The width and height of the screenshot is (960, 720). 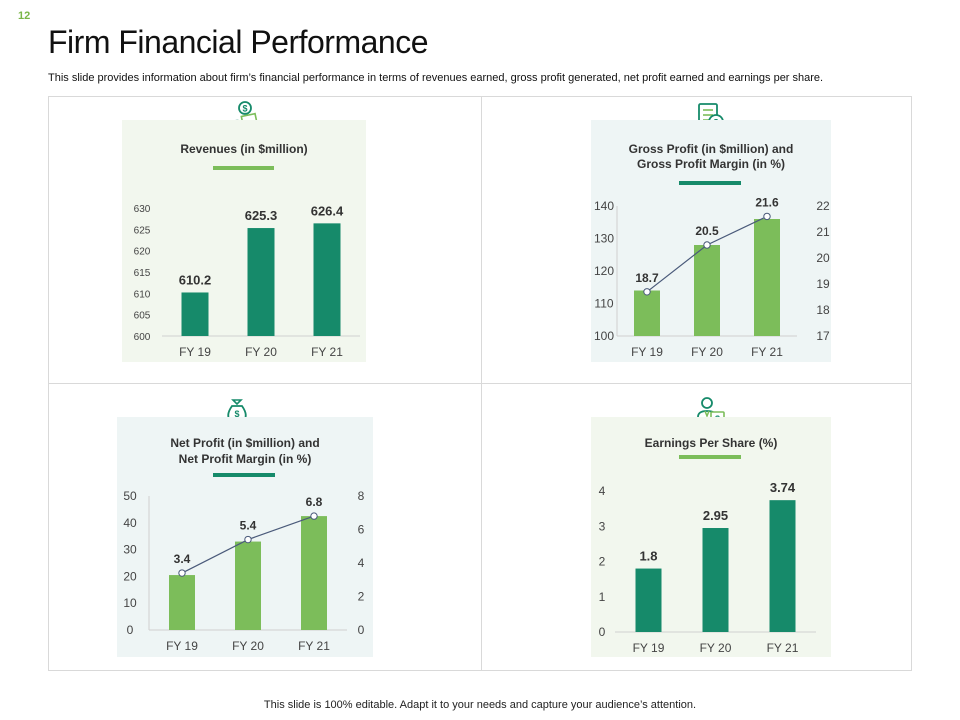 I want to click on gross-profit-y-tick-label: 120, so click(x=604, y=271).